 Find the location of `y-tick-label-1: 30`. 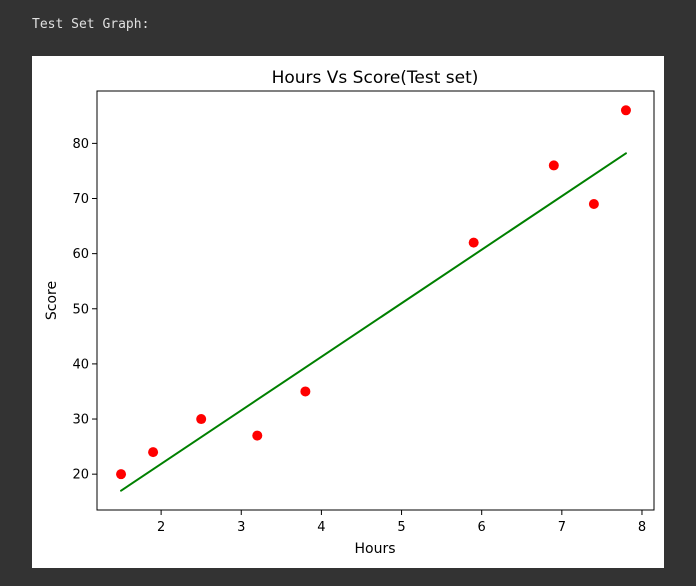

y-tick-label-1: 30 is located at coordinates (80, 420).